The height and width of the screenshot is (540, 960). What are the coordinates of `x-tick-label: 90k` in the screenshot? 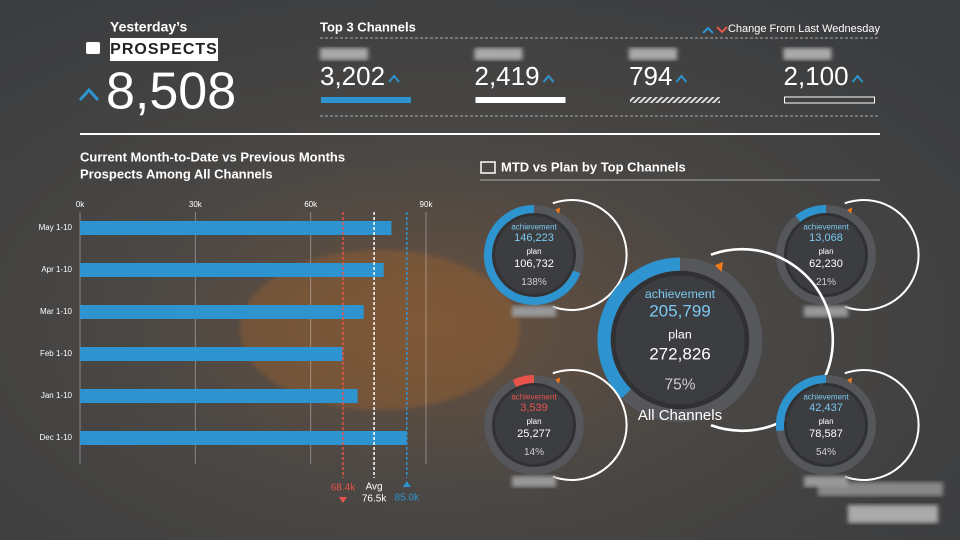 It's located at (427, 204).